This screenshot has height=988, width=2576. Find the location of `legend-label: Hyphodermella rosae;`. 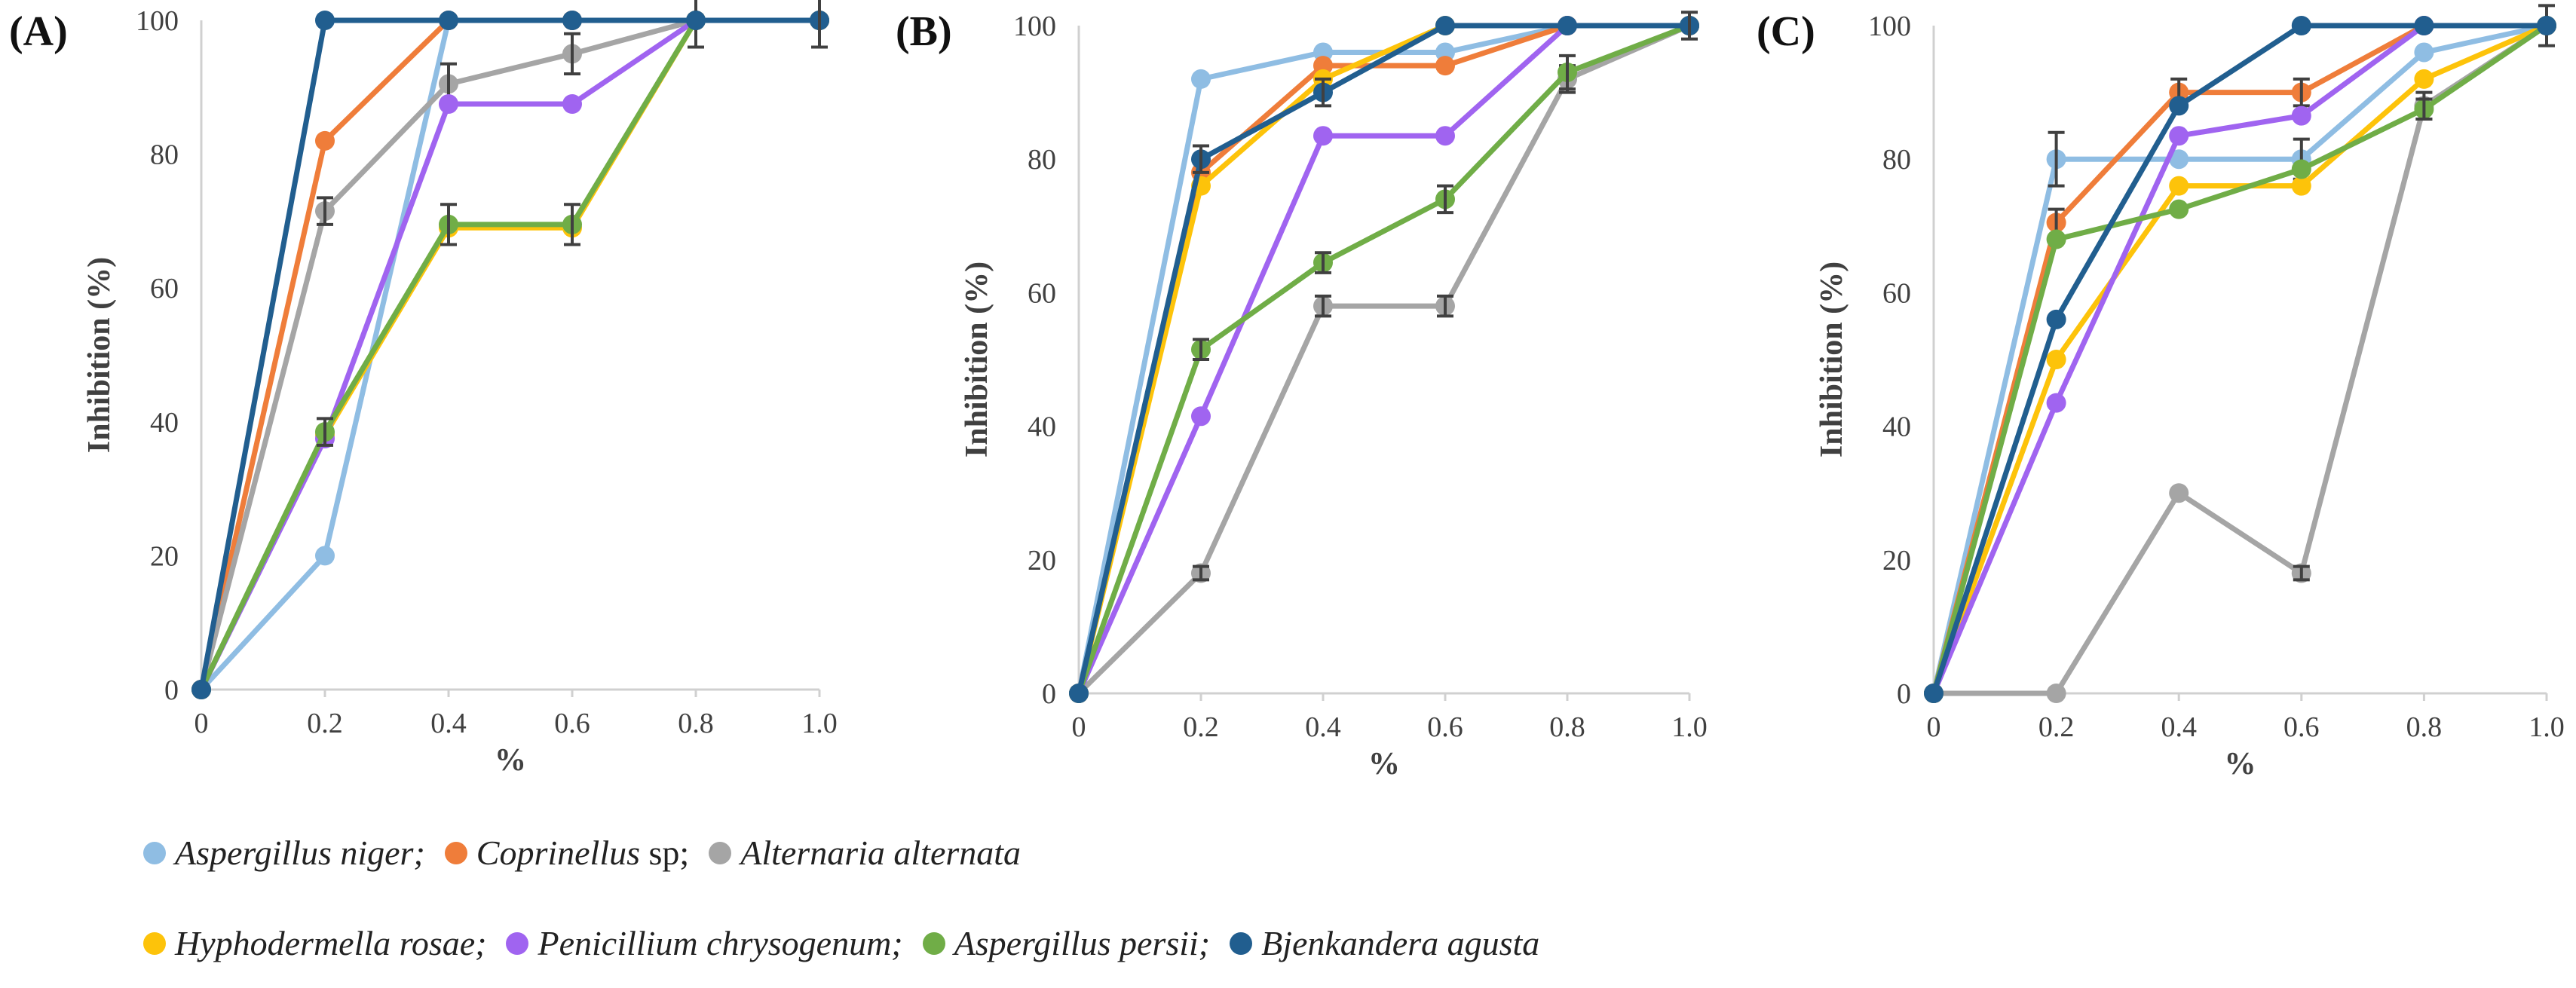

legend-label: Hyphodermella rosae; is located at coordinates (331, 943).